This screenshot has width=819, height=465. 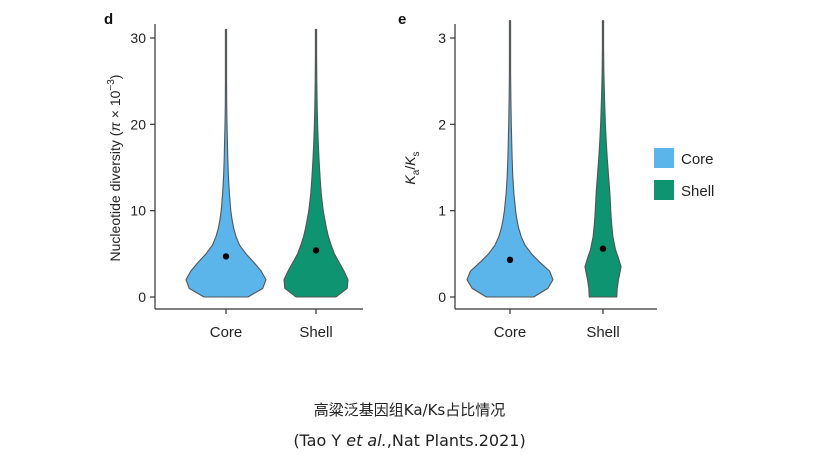 What do you see at coordinates (138, 124) in the screenshot?
I see `y-tick-label-d: 20` at bounding box center [138, 124].